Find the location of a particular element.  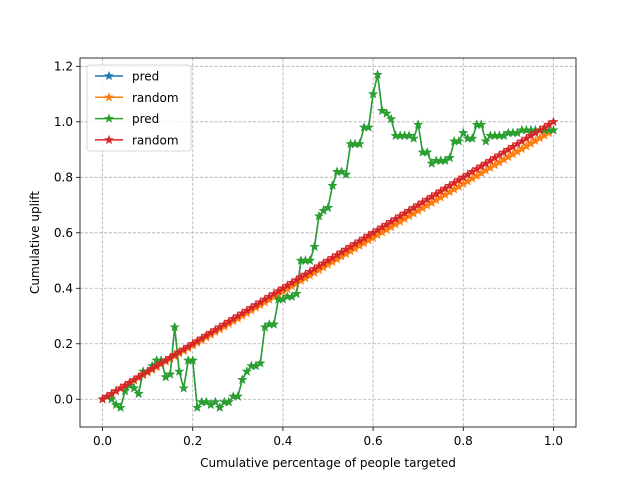

legend: pred random pred random is located at coordinates (139, 108).